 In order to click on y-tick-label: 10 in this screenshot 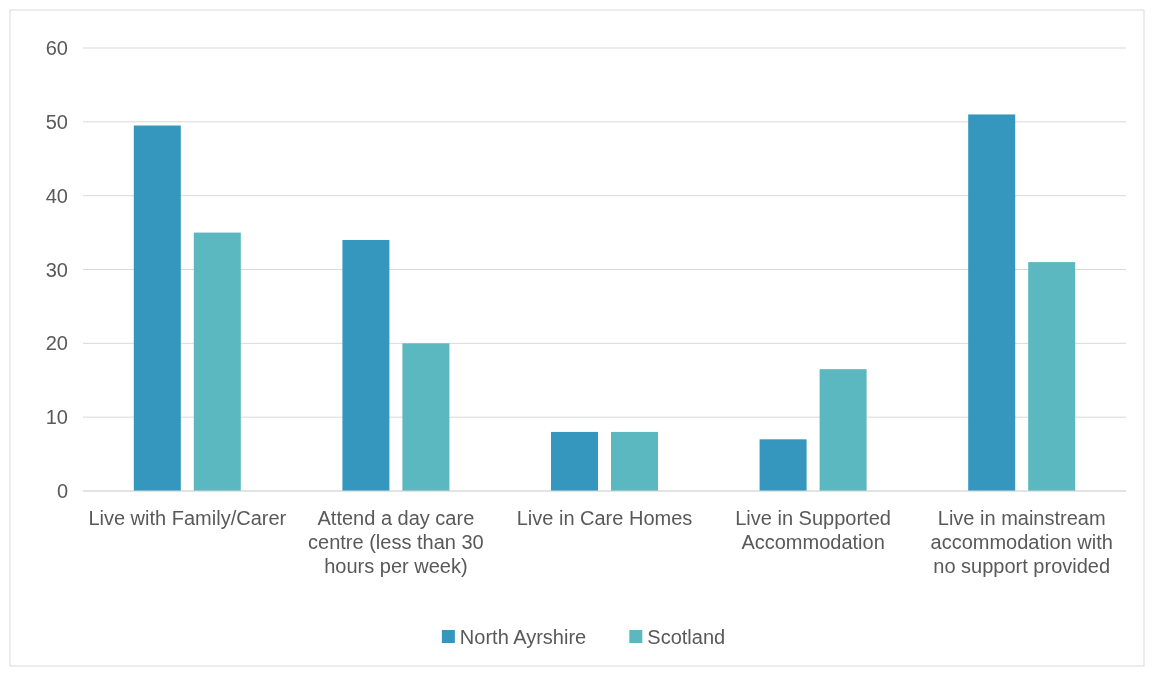, I will do `click(56, 417)`.